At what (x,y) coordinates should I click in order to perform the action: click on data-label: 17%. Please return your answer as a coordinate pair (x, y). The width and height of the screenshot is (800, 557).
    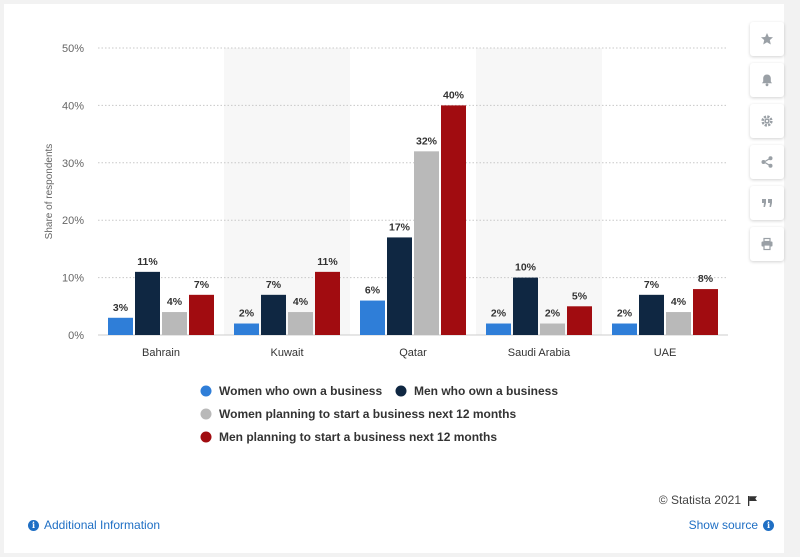
    Looking at the image, I should click on (400, 227).